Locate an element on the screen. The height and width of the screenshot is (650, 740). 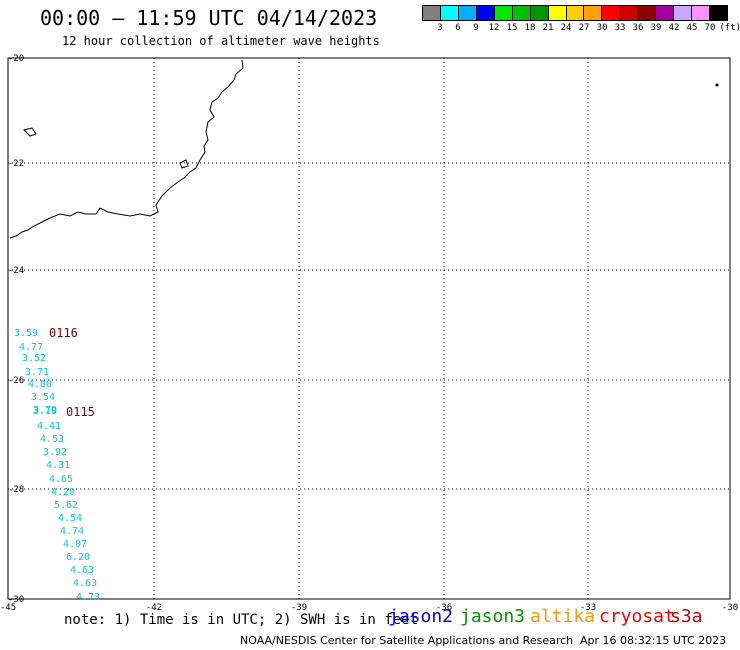
wave-height-label: 6.20 is located at coordinates (78, 557).